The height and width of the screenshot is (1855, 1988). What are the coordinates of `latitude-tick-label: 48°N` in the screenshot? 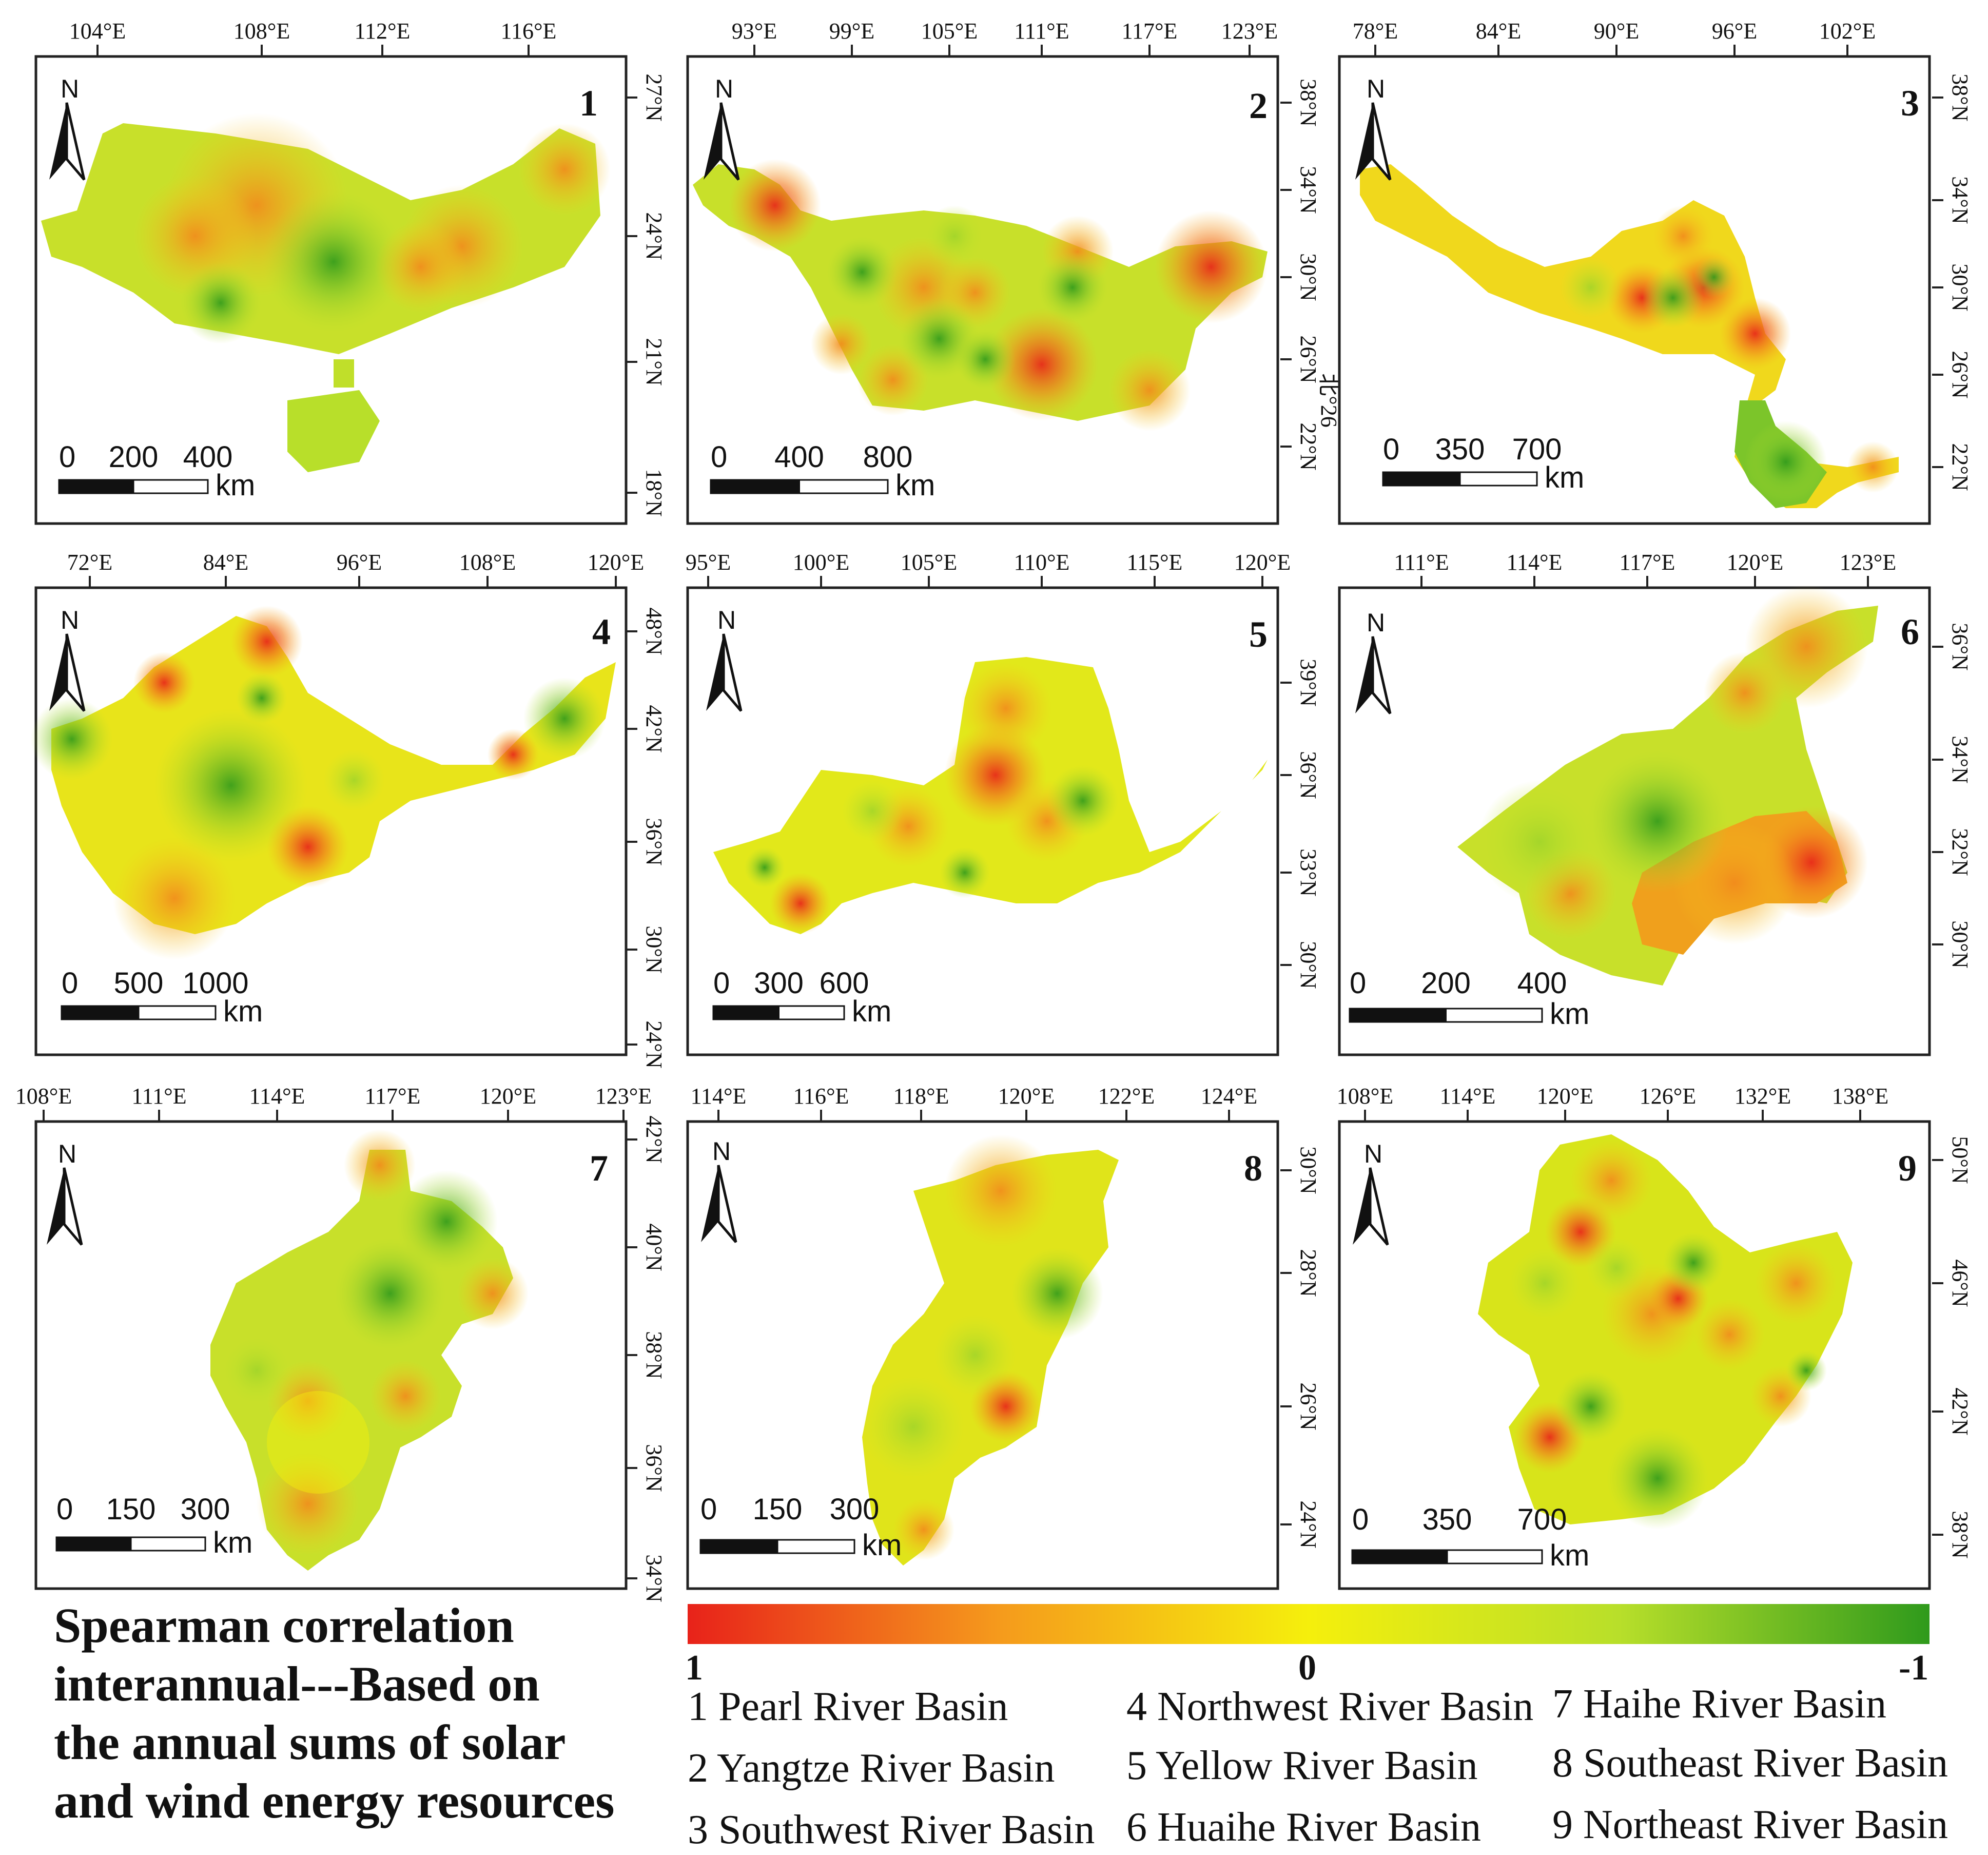 It's located at (654, 631).